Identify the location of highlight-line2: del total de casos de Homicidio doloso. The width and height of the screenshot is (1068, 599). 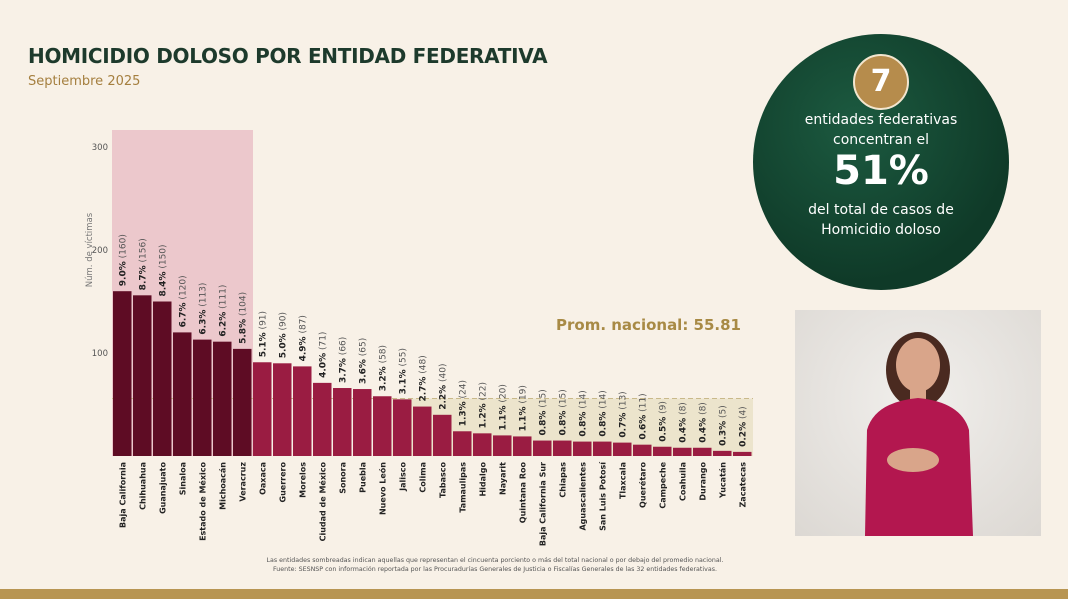
(881, 220).